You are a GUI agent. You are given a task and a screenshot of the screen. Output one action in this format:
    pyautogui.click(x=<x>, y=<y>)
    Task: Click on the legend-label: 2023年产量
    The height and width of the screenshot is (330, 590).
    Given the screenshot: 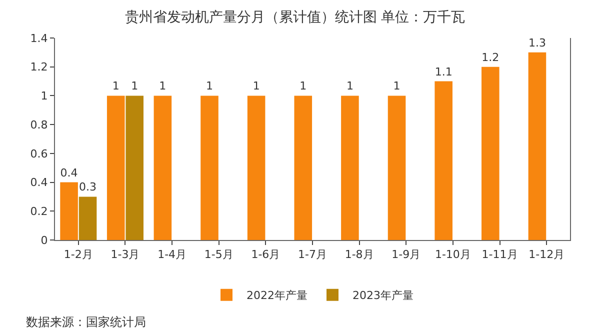 What is the action you would take?
    pyautogui.click(x=383, y=295)
    